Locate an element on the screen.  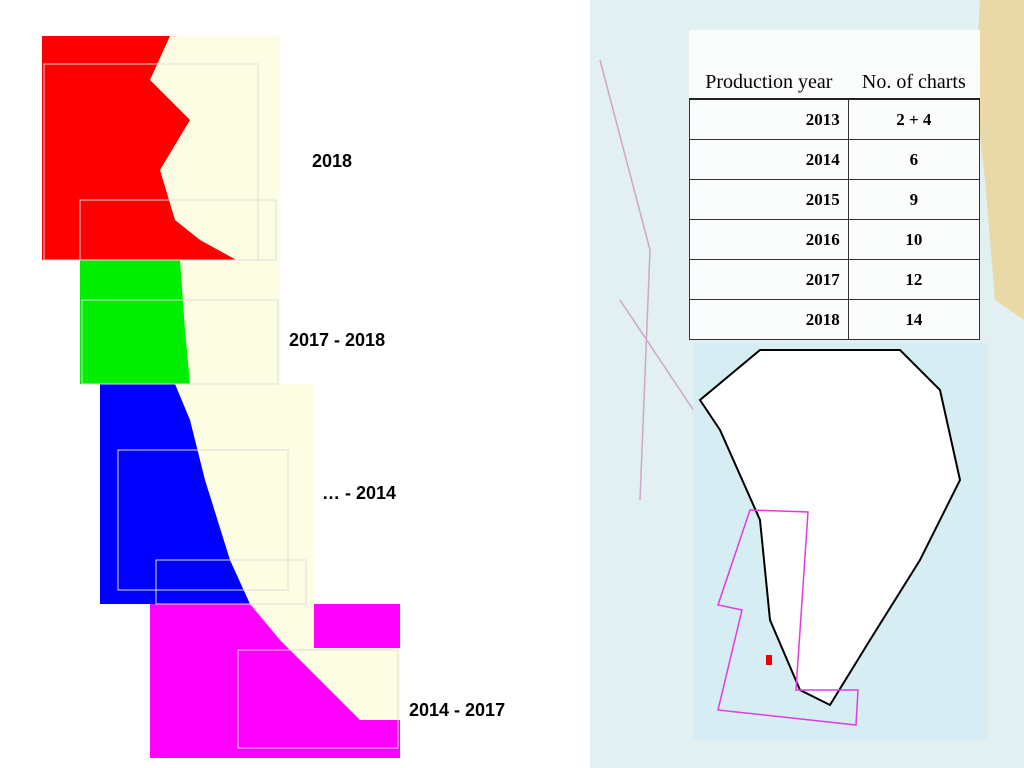
cell: 2018 is located at coordinates (769, 319).